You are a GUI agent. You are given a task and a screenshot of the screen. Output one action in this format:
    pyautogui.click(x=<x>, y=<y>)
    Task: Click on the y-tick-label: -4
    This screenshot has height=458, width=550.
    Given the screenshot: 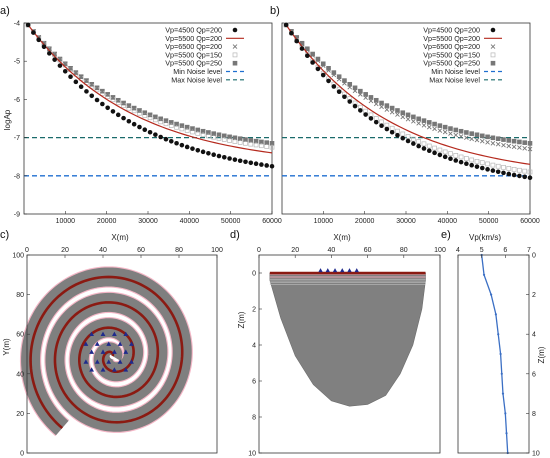 What is the action you would take?
    pyautogui.click(x=17, y=24)
    